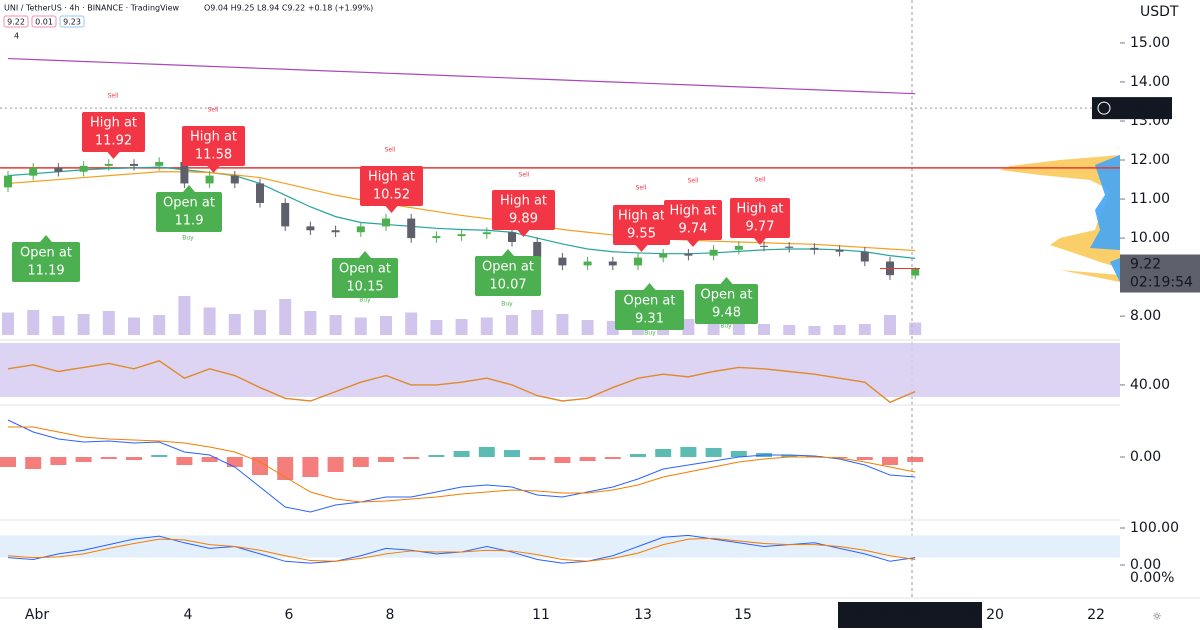  I want to click on signal: High at 11.92 Sell, so click(113, 126).